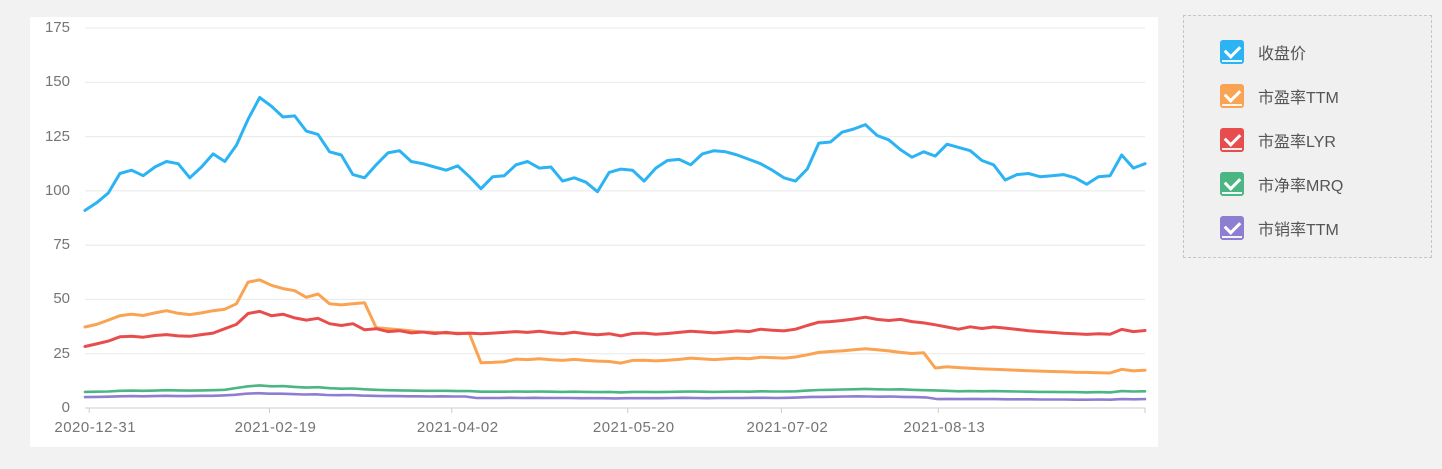 This screenshot has height=469, width=1442. Describe the element at coordinates (61, 245) in the screenshot. I see `y-tick-label: 75` at that location.